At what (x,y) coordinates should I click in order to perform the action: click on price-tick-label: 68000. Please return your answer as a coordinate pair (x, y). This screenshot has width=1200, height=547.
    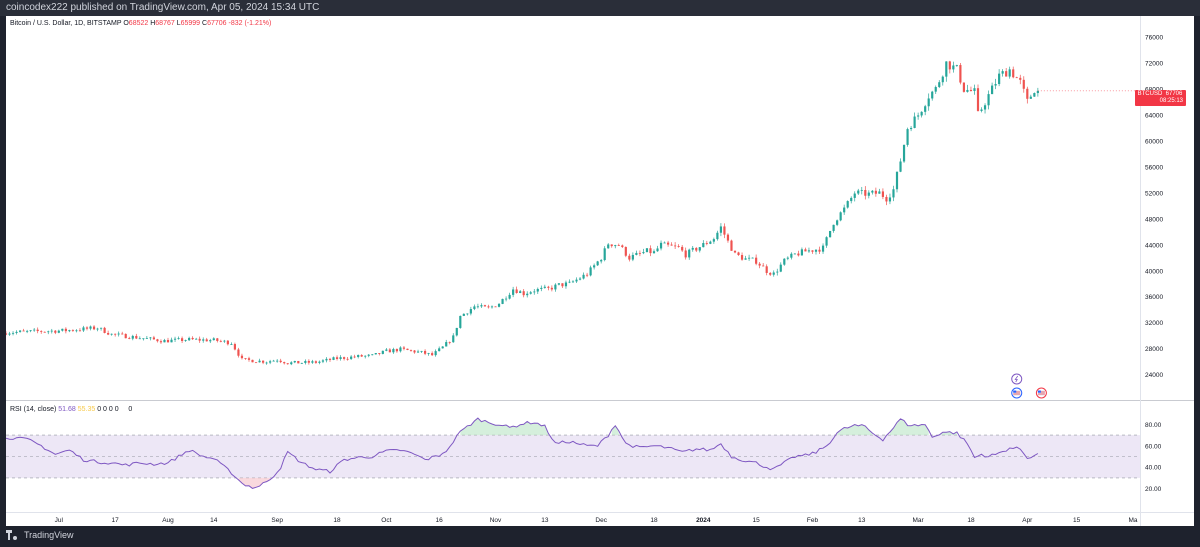
    Looking at the image, I should click on (1154, 89).